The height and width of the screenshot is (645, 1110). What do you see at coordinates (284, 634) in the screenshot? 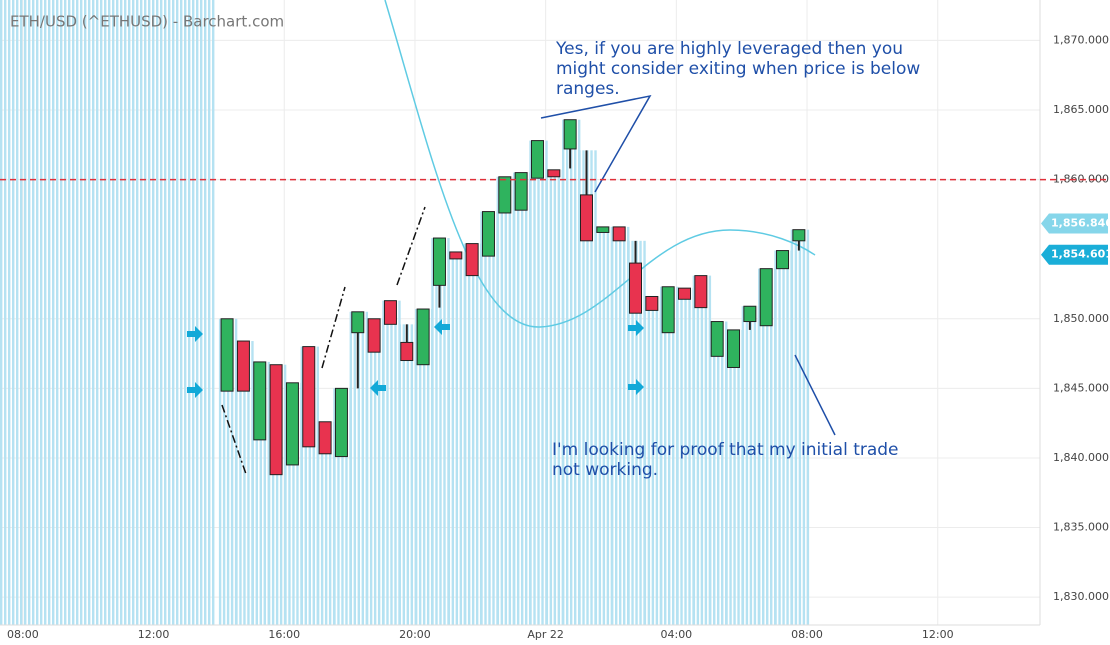
I see `x-tick-label: 16:00` at bounding box center [284, 634].